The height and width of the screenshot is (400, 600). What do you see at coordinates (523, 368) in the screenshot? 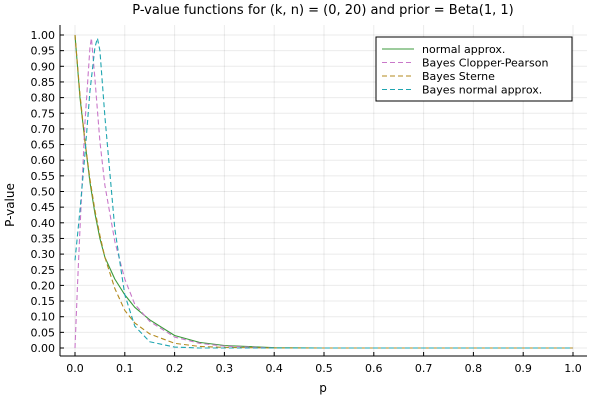
I see `x-tick-label: 0.9` at bounding box center [523, 368].